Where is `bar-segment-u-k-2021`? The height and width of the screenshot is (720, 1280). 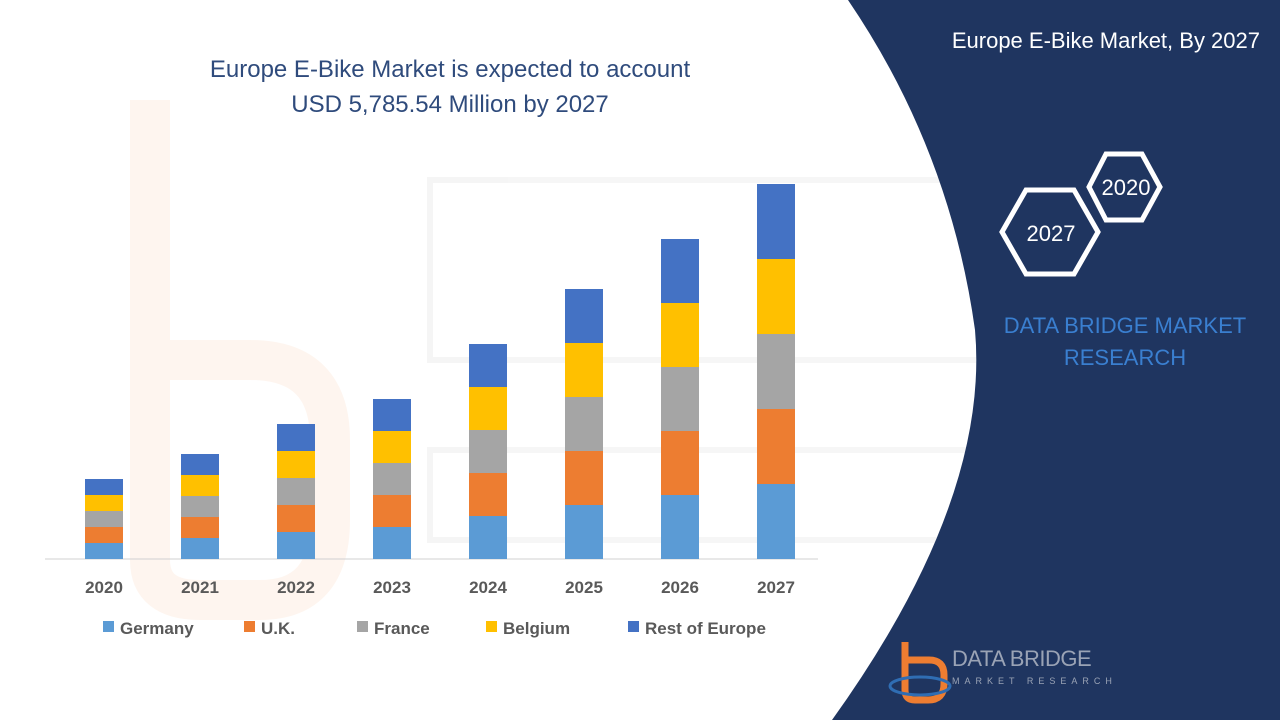 bar-segment-u-k-2021 is located at coordinates (200, 527).